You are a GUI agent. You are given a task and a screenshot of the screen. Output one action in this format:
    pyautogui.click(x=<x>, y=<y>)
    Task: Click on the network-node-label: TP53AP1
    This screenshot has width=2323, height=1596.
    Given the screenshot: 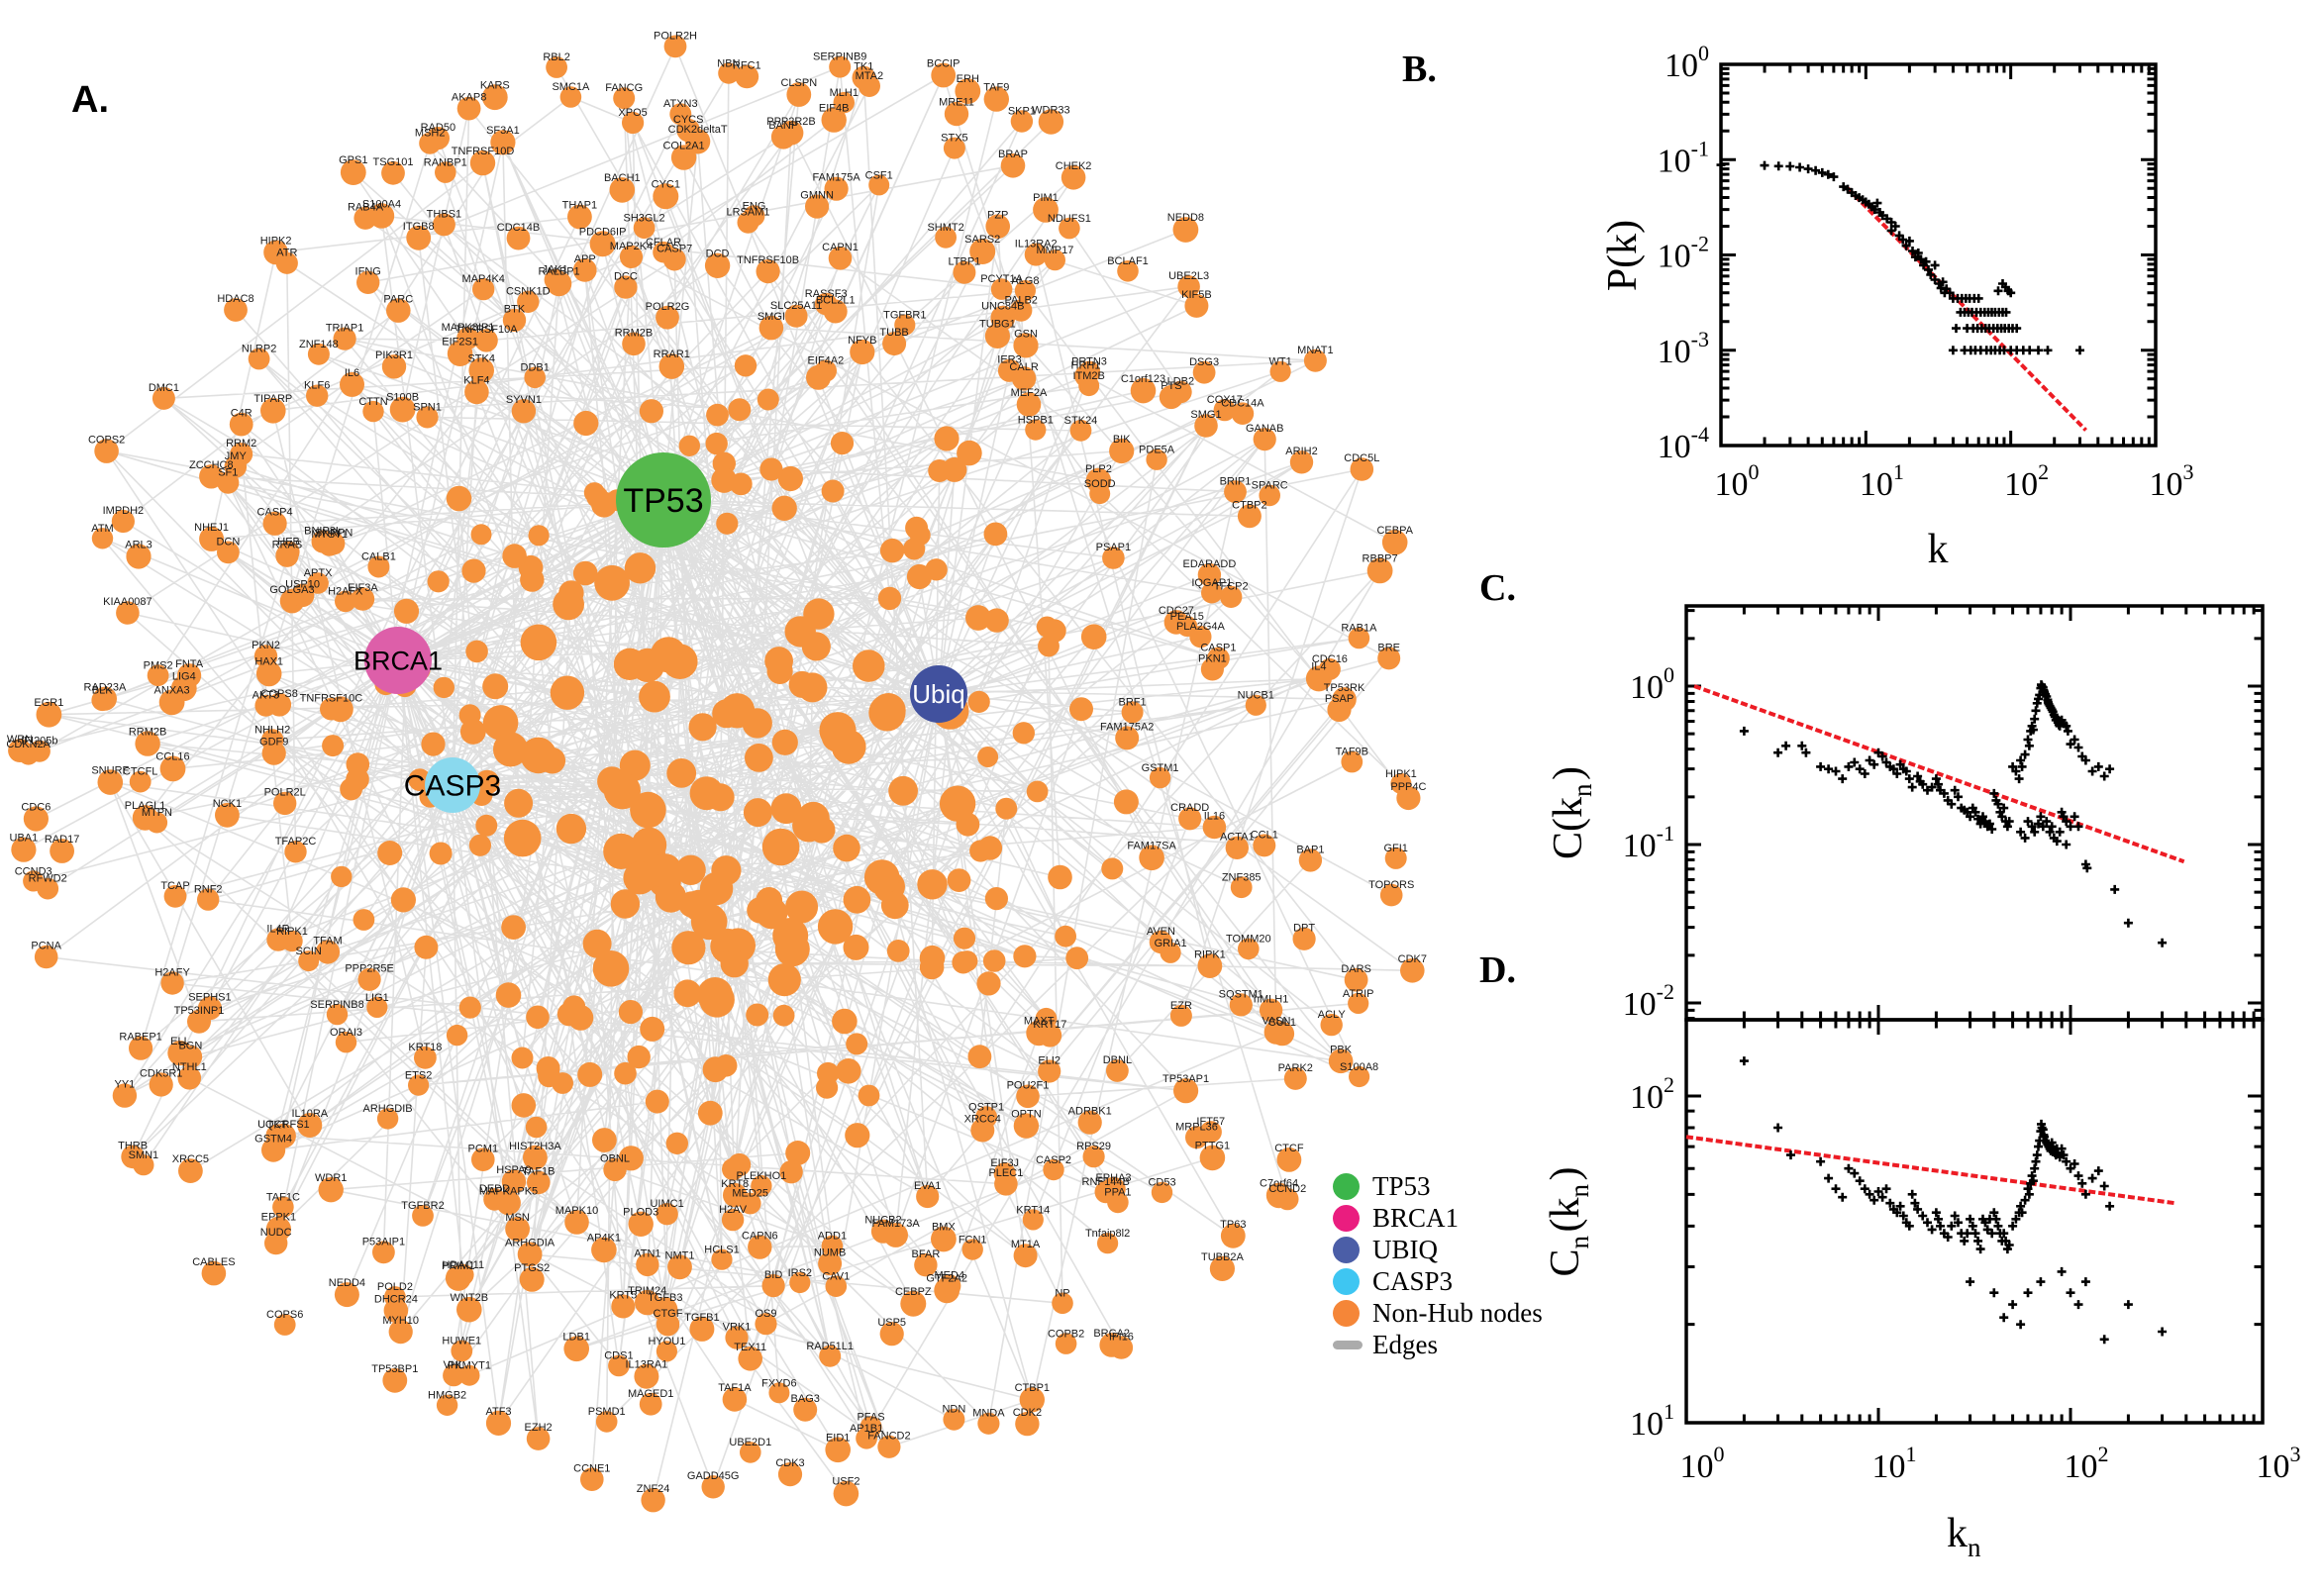 What is the action you would take?
    pyautogui.click(x=1185, y=1079)
    